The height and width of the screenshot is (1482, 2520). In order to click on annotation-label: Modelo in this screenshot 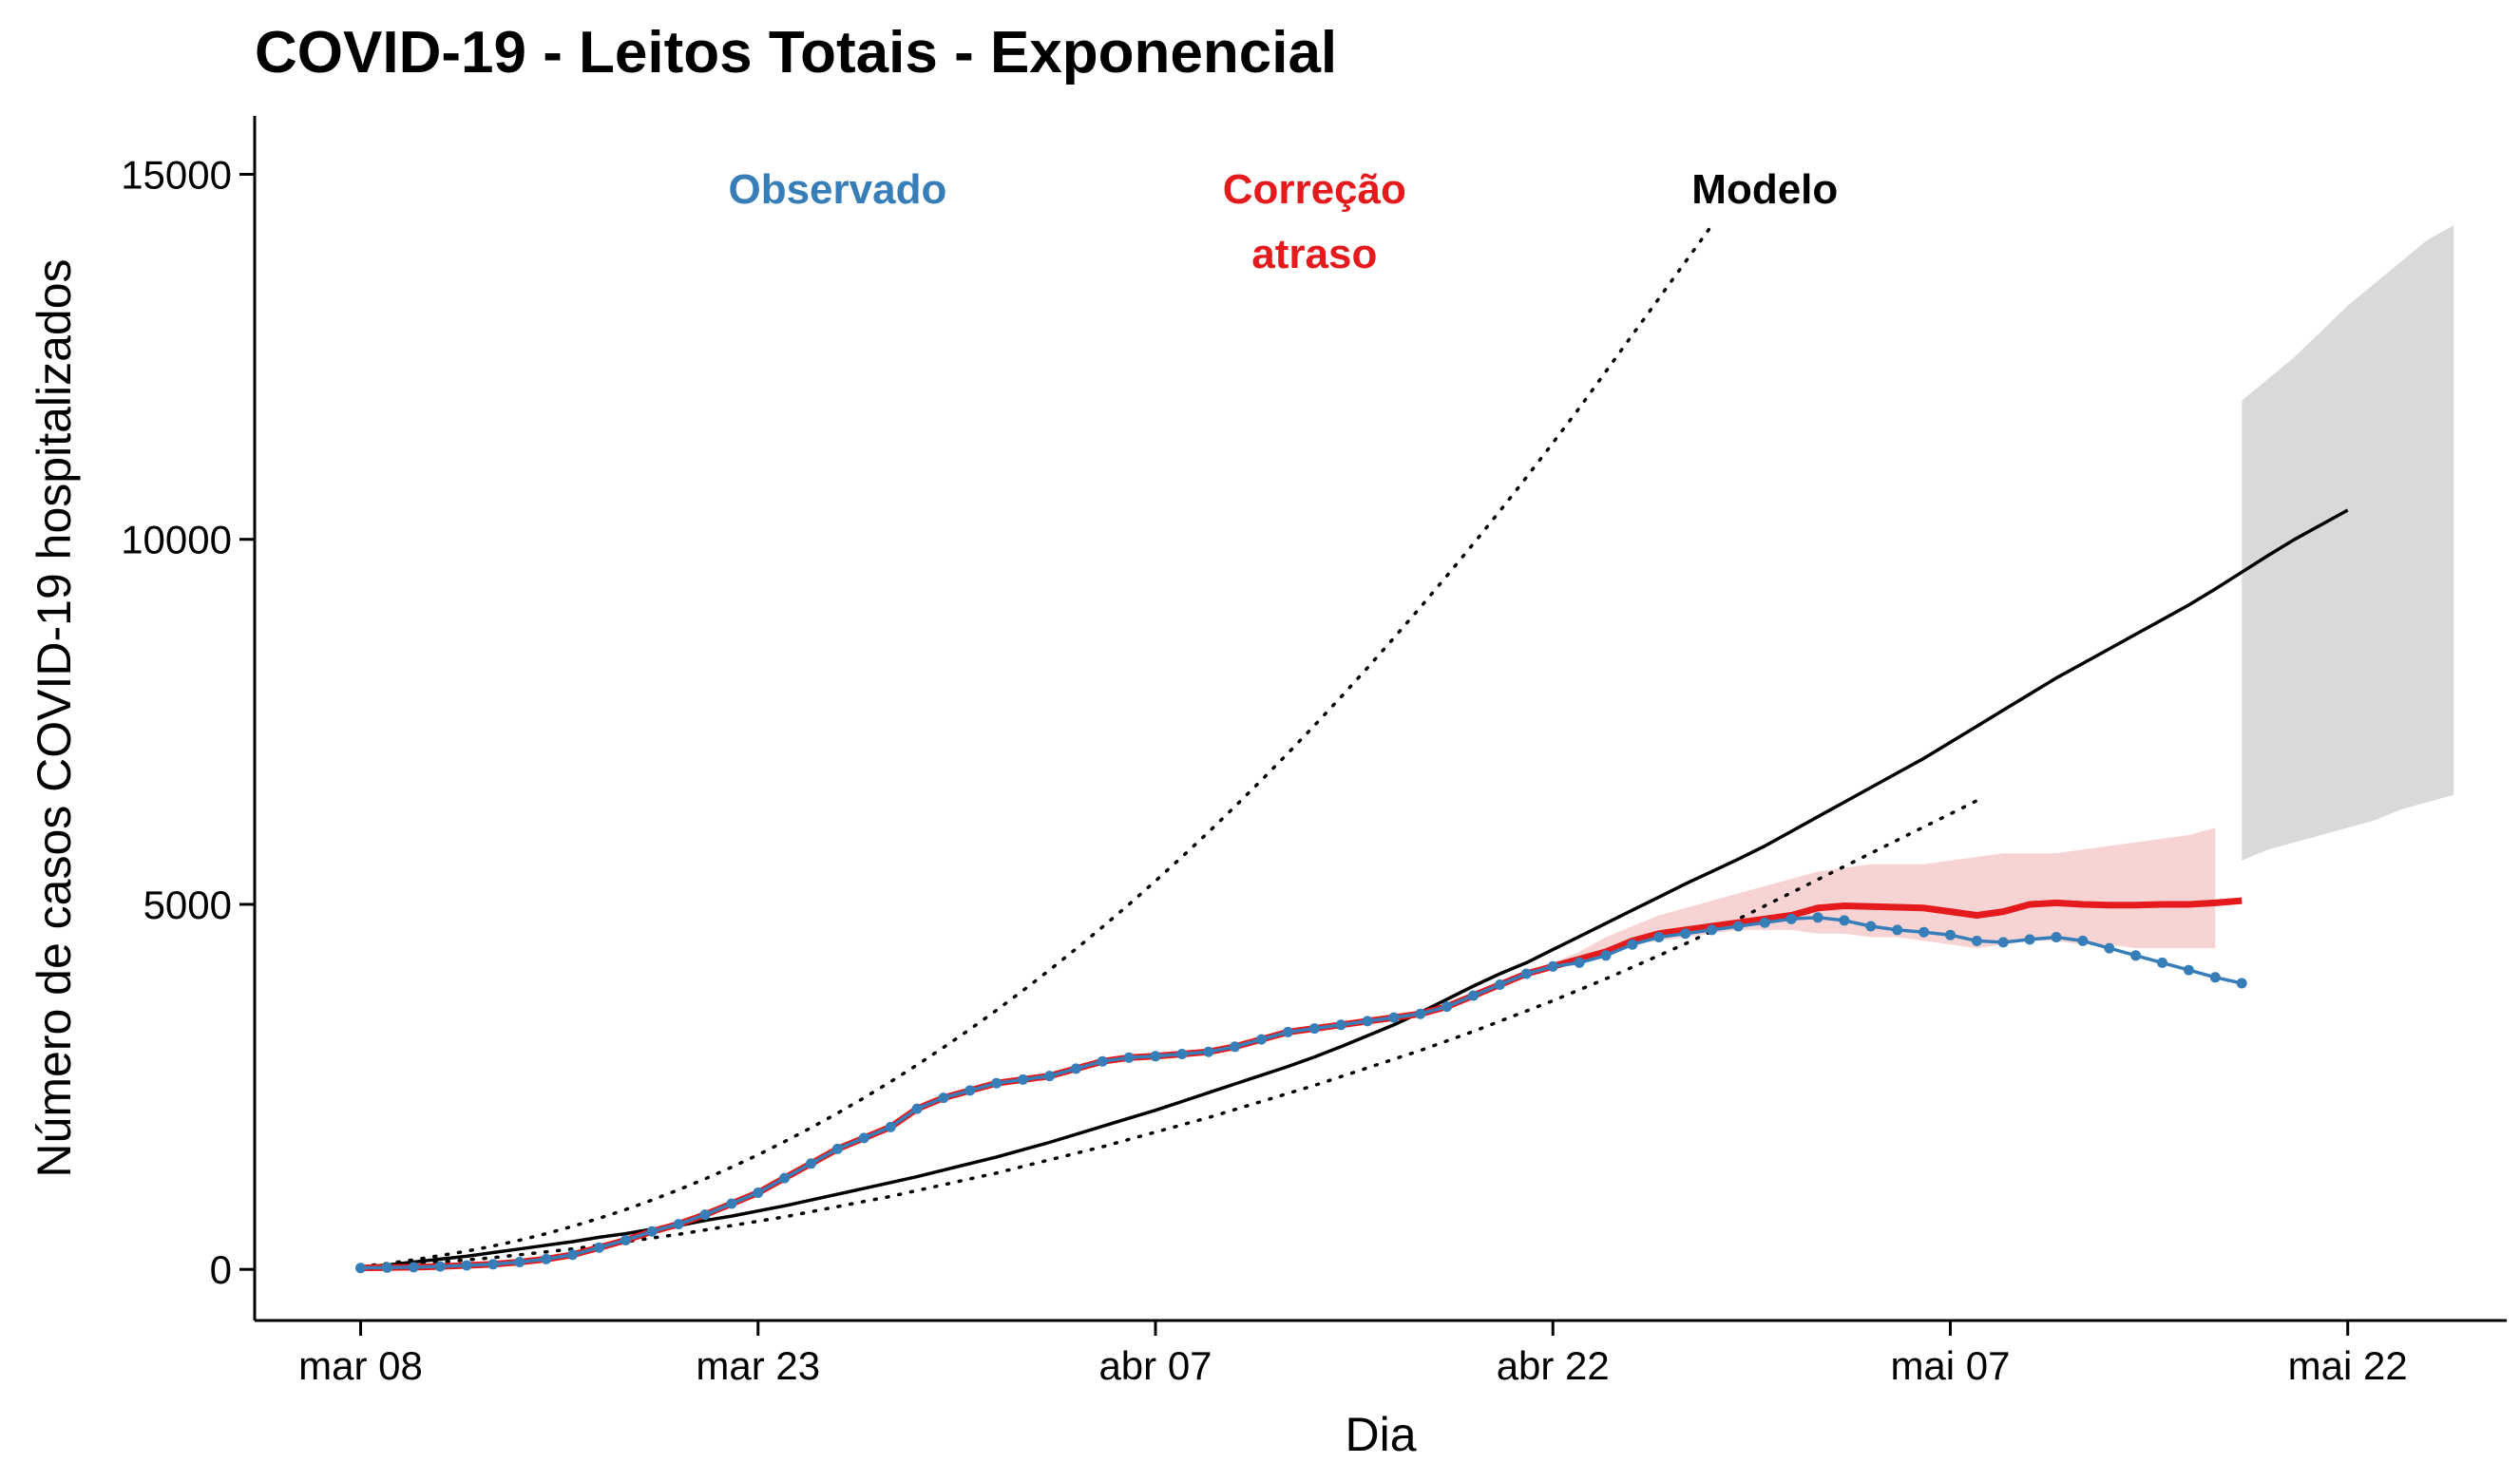, I will do `click(1764, 189)`.